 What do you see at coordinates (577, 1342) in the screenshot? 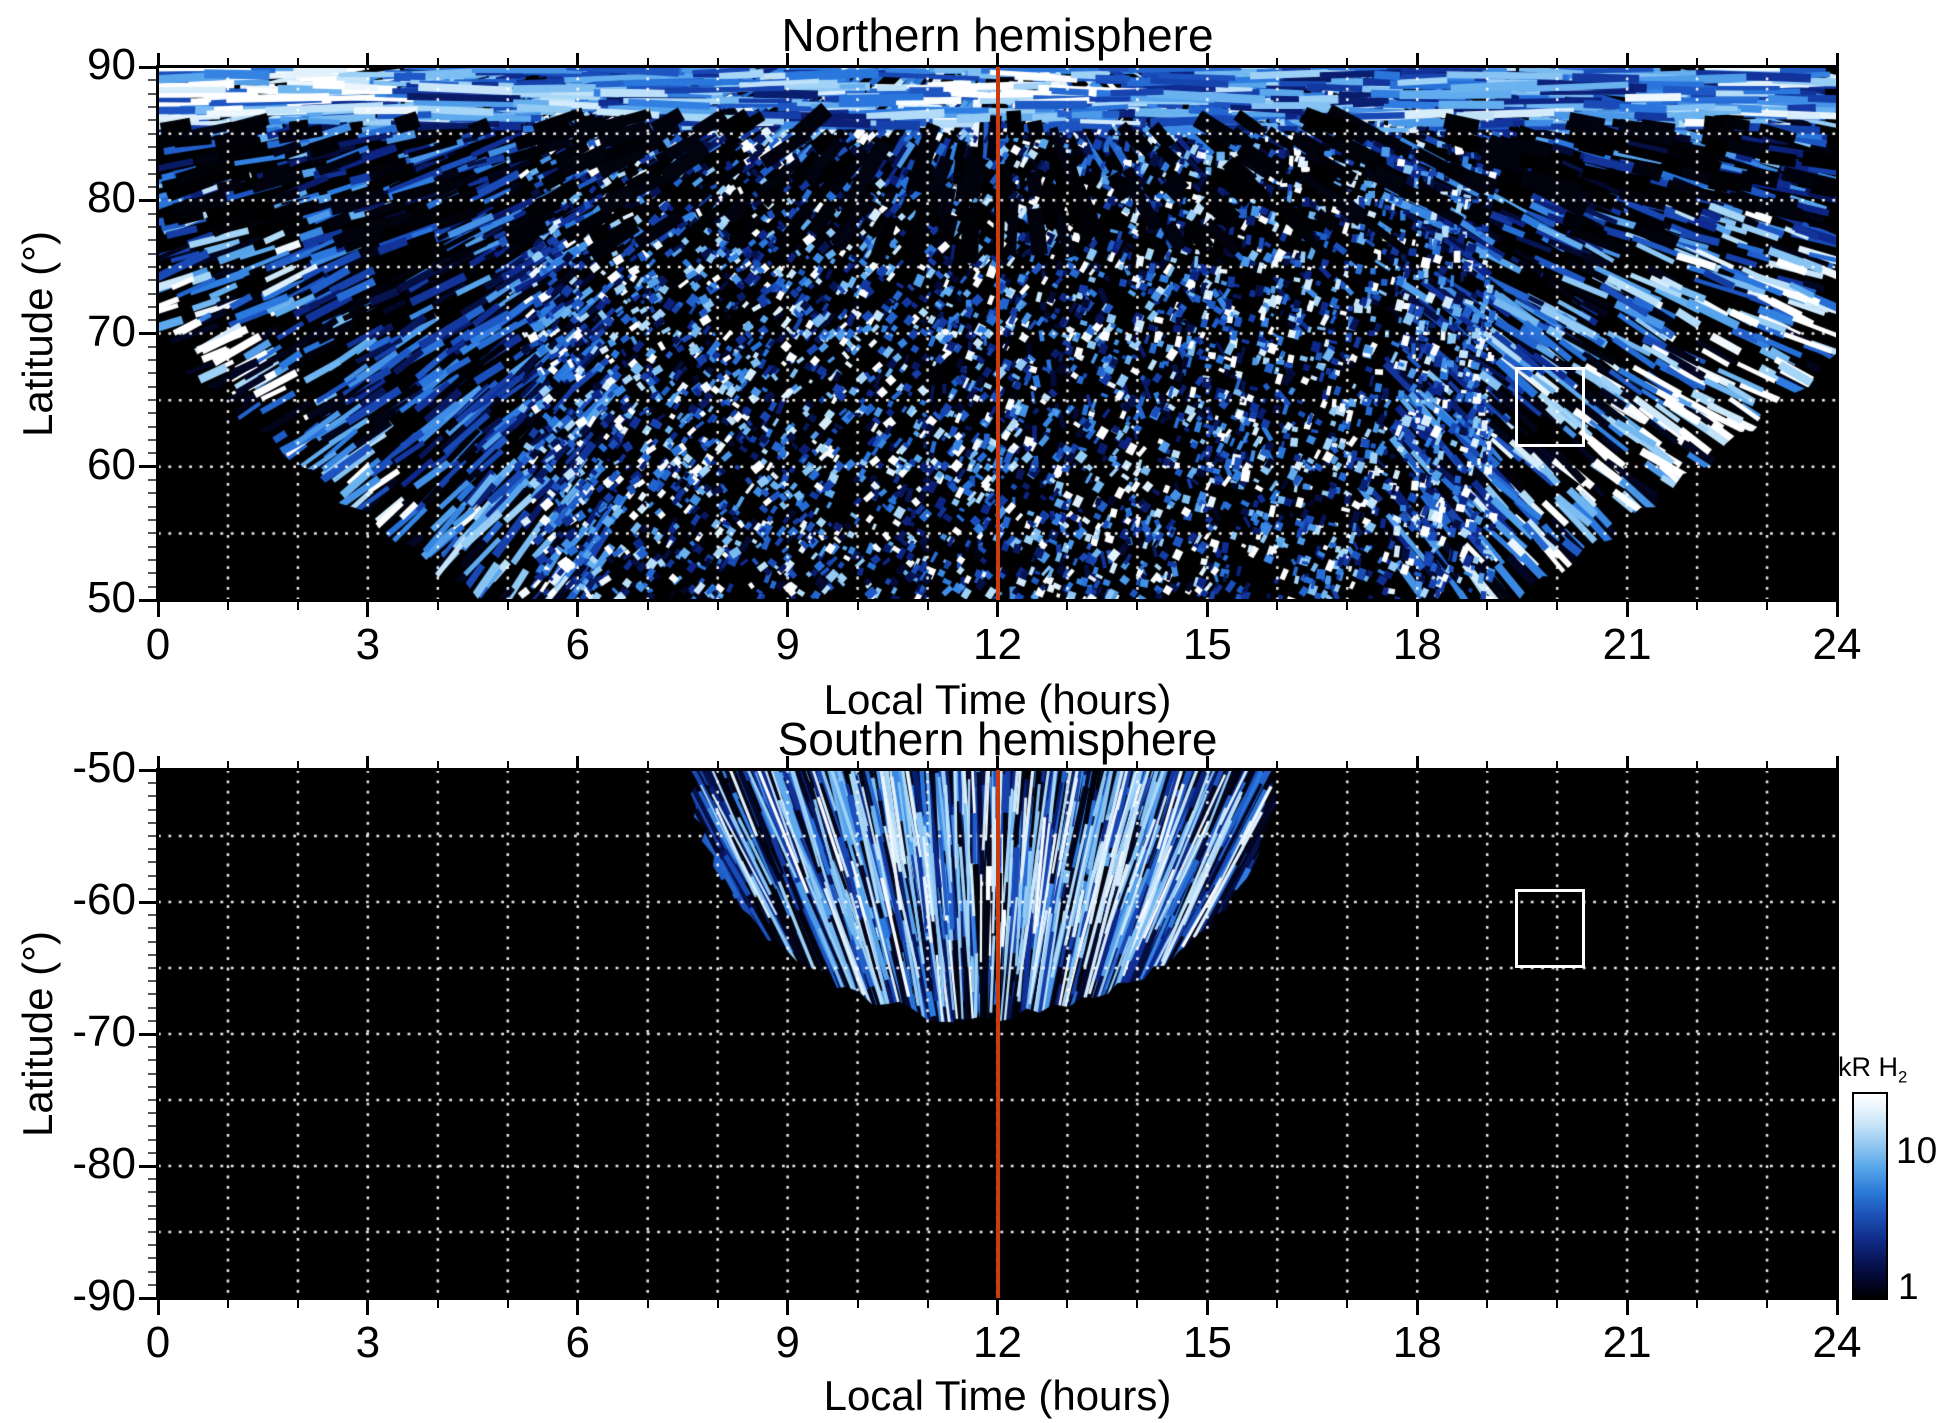
I see `south-x-tick-label: 6` at bounding box center [577, 1342].